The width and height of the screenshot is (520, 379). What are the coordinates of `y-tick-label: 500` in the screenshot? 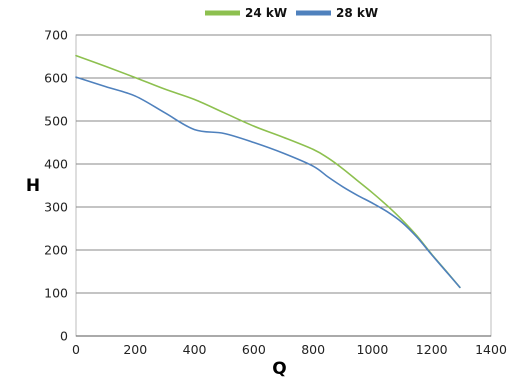 It's located at (56, 121).